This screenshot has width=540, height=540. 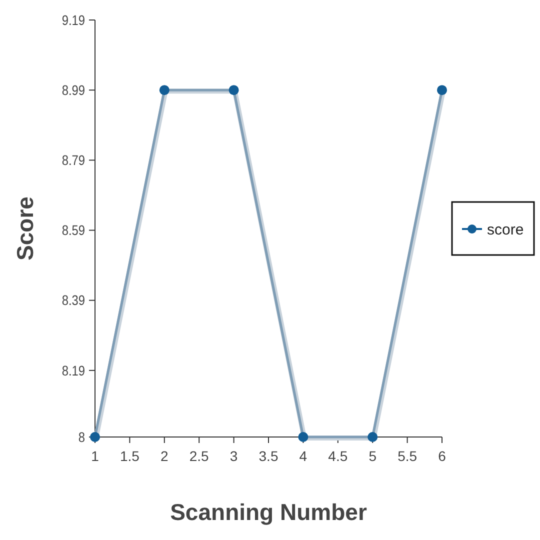 What do you see at coordinates (199, 456) in the screenshot?
I see `x-tick-label: 2.5` at bounding box center [199, 456].